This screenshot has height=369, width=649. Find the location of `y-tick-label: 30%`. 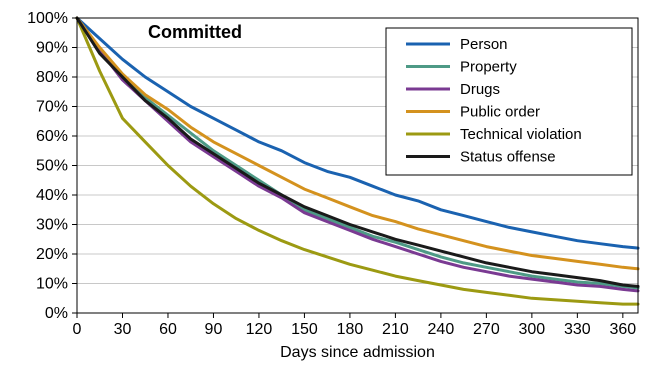

y-tick-label: 30% is located at coordinates (52, 225).